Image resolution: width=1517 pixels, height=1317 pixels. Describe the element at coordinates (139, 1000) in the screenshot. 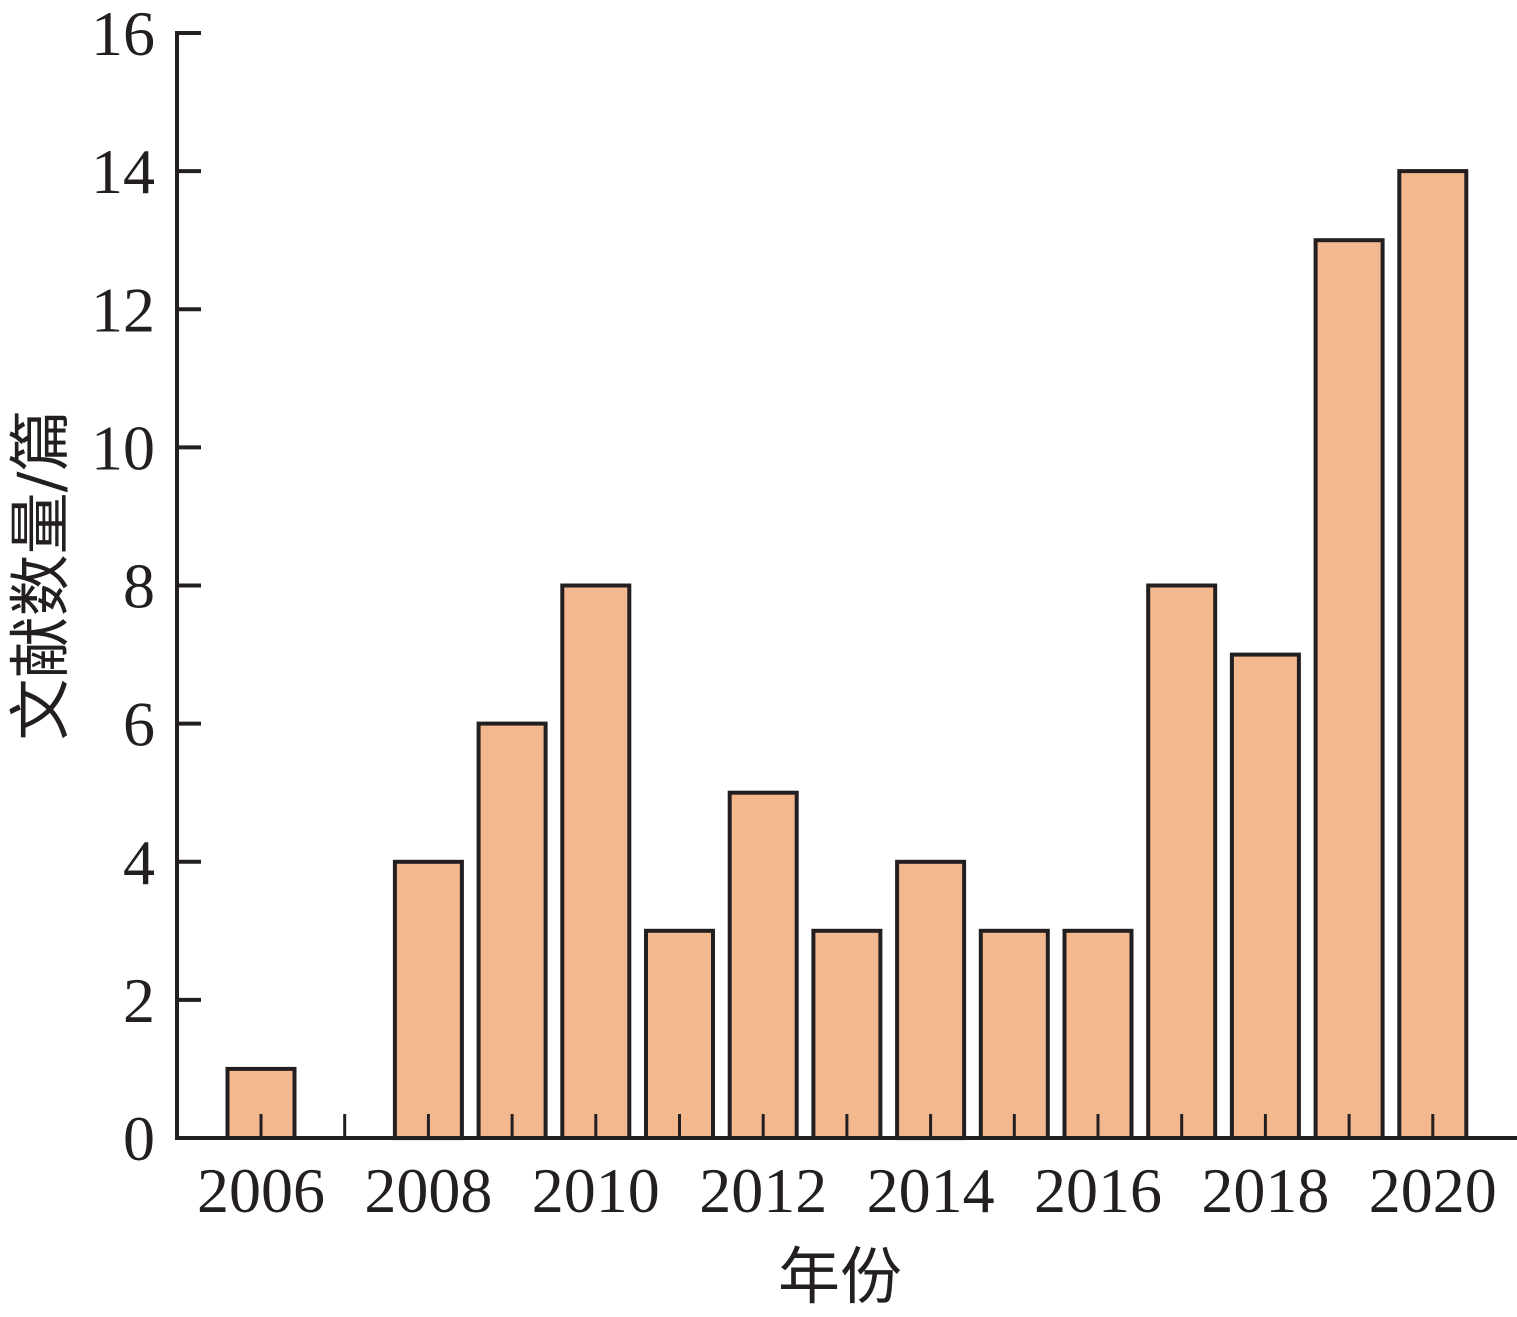

I see `y-tick-label-2: 2` at that location.